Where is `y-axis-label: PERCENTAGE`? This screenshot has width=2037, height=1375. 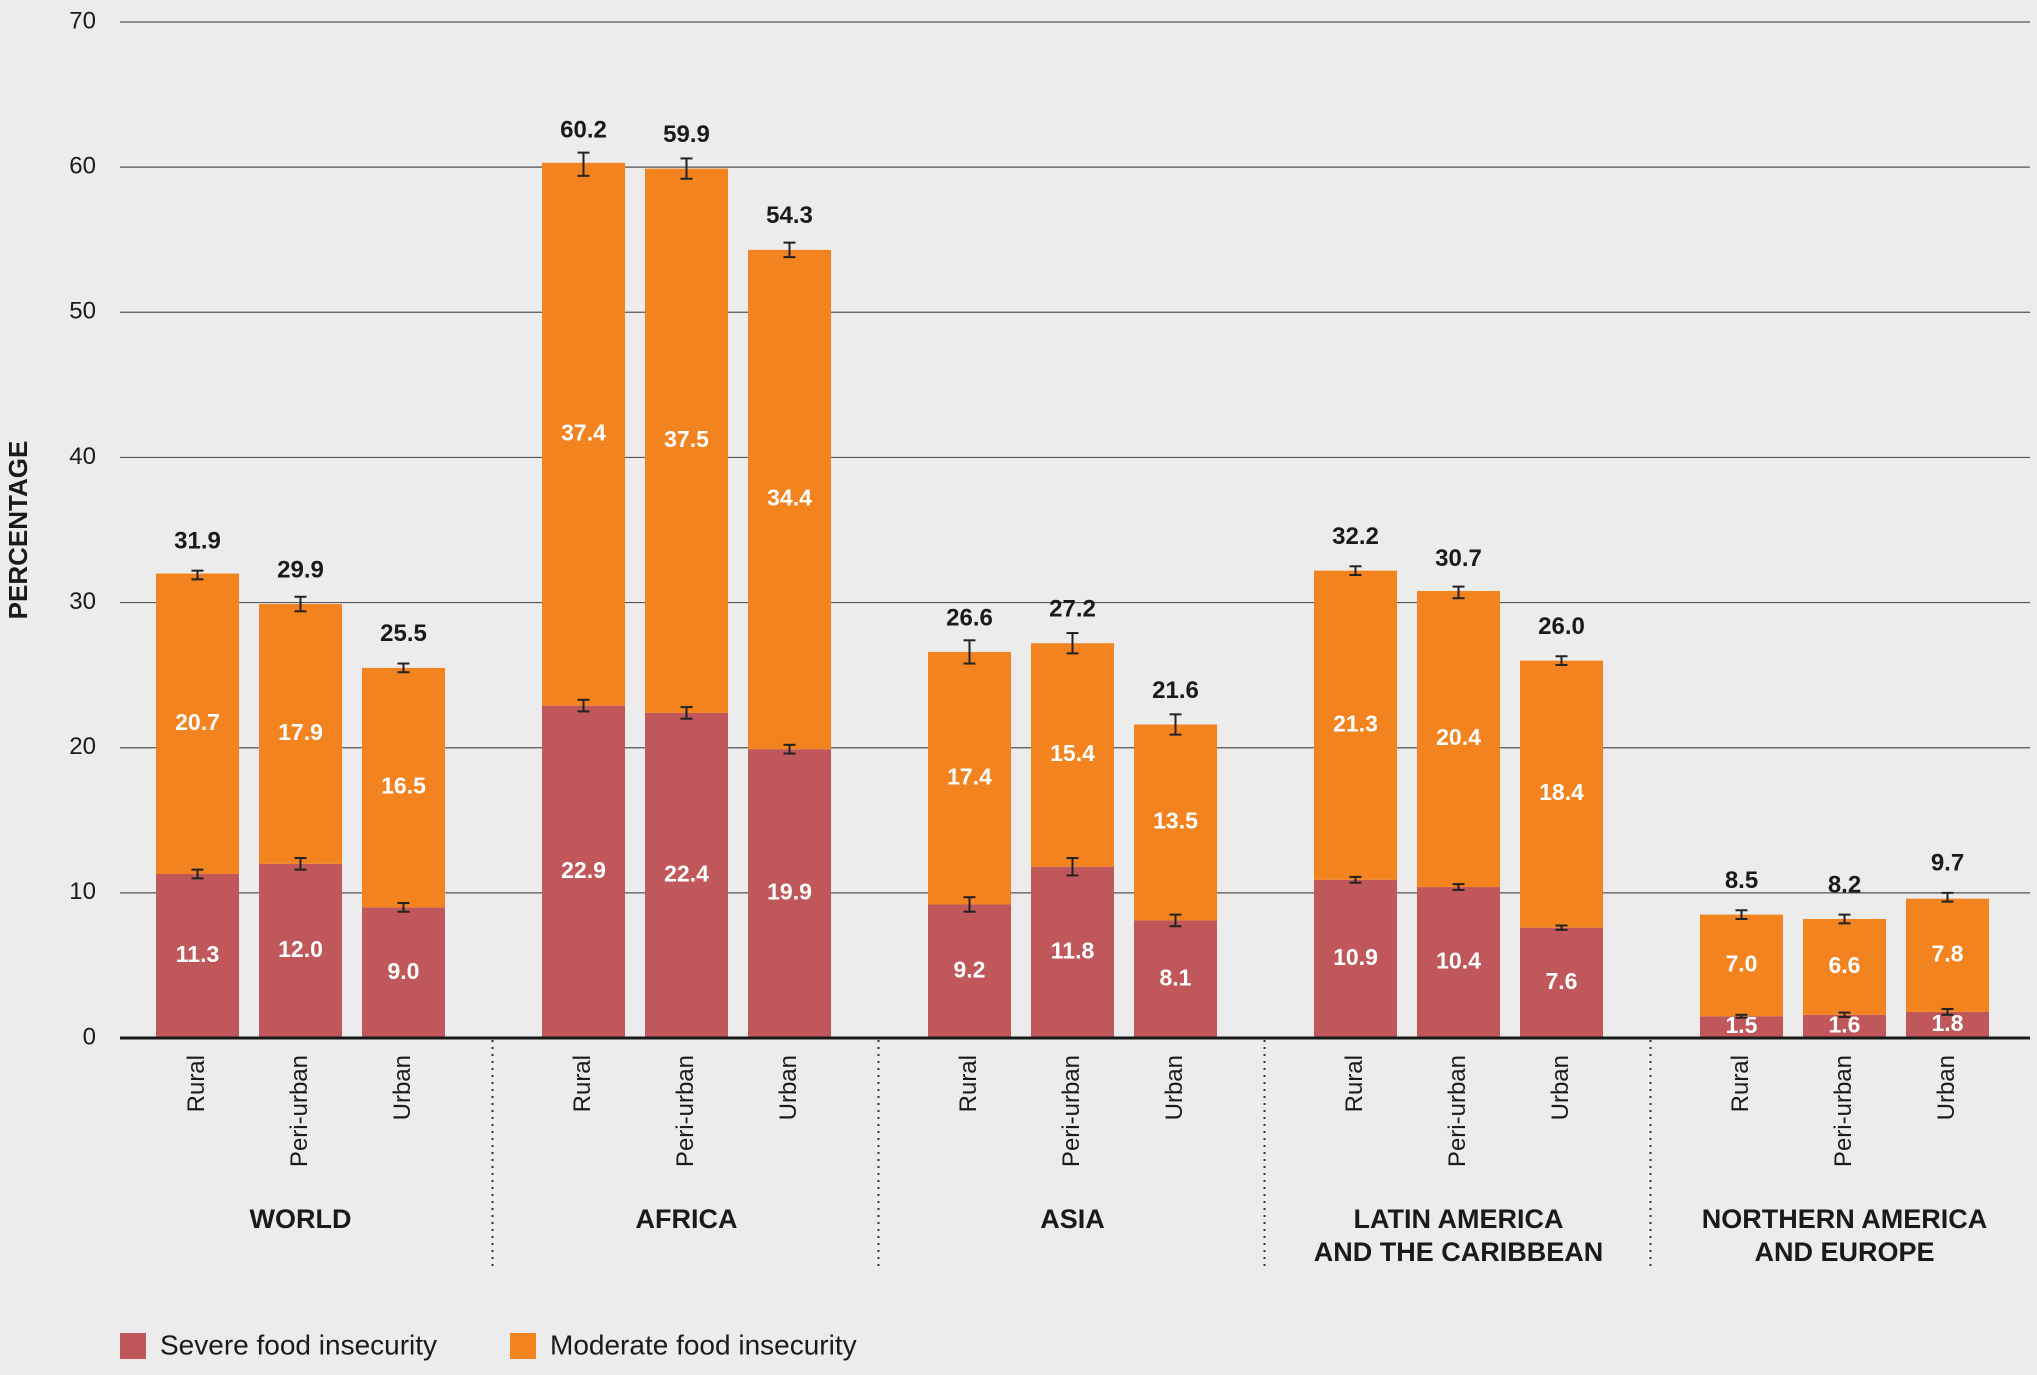 y-axis-label: PERCENTAGE is located at coordinates (18, 530).